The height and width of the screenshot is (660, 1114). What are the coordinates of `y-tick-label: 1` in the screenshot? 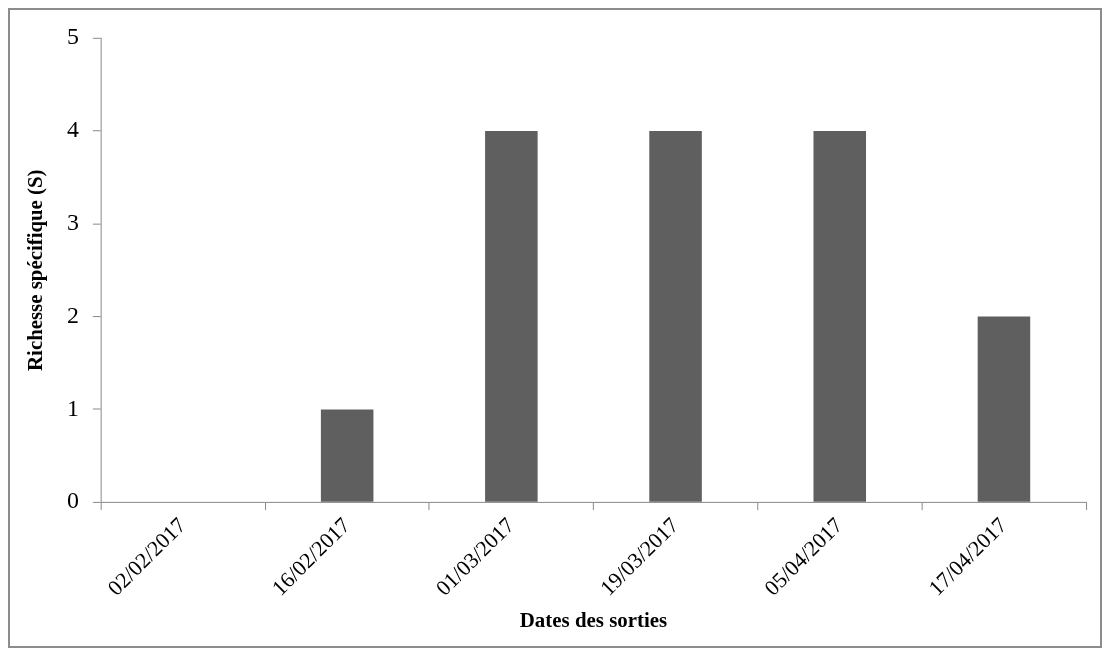 It's located at (72, 407).